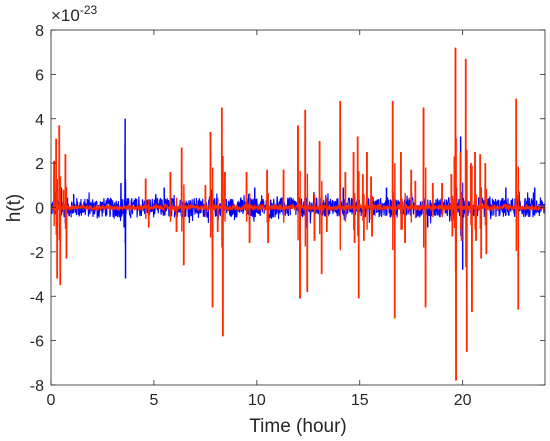 This screenshot has width=550, height=441. Describe the element at coordinates (153, 400) in the screenshot. I see `x-tick-label: 5` at that location.